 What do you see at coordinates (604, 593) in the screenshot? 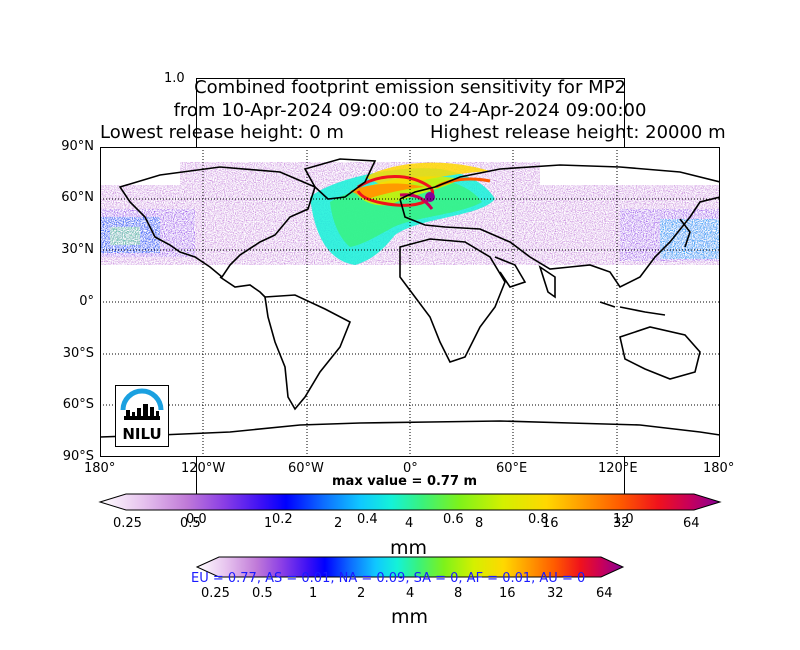
I see `cb2-tick-8: 64` at bounding box center [604, 593].